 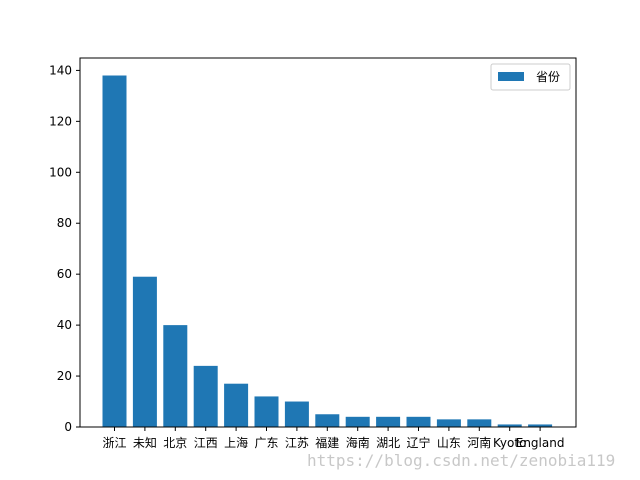 I want to click on legend: 省份, so click(x=530, y=77).